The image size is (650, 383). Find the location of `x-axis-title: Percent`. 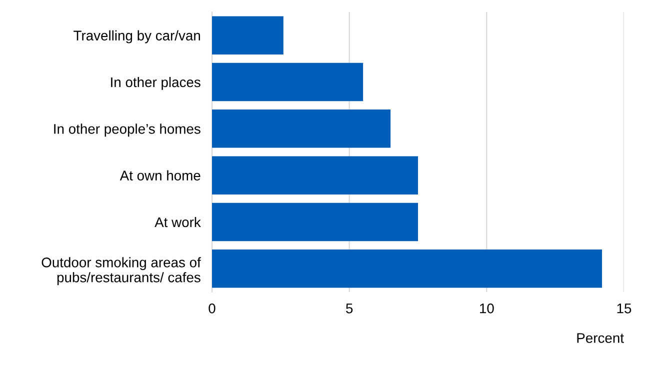

x-axis-title: Percent is located at coordinates (600, 338).